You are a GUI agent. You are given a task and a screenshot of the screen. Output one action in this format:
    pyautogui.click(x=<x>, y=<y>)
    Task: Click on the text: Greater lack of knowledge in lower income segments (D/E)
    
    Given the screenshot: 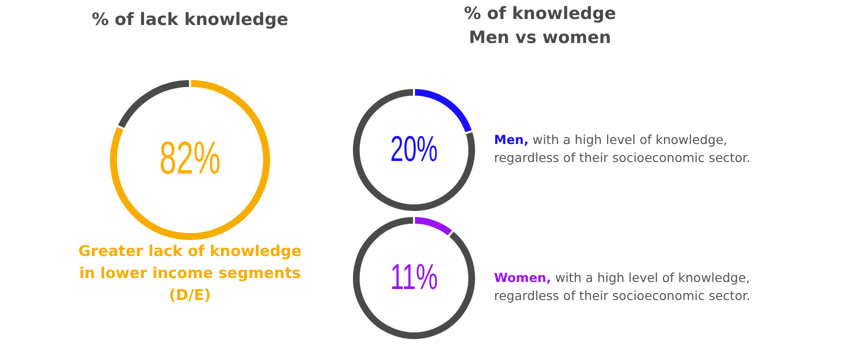 What is the action you would take?
    pyautogui.click(x=190, y=273)
    